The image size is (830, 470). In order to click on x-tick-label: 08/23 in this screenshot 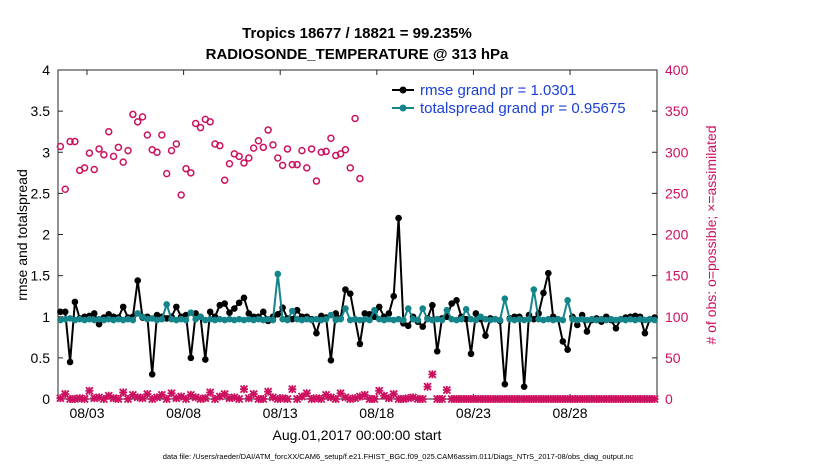, I will do `click(473, 413)`.